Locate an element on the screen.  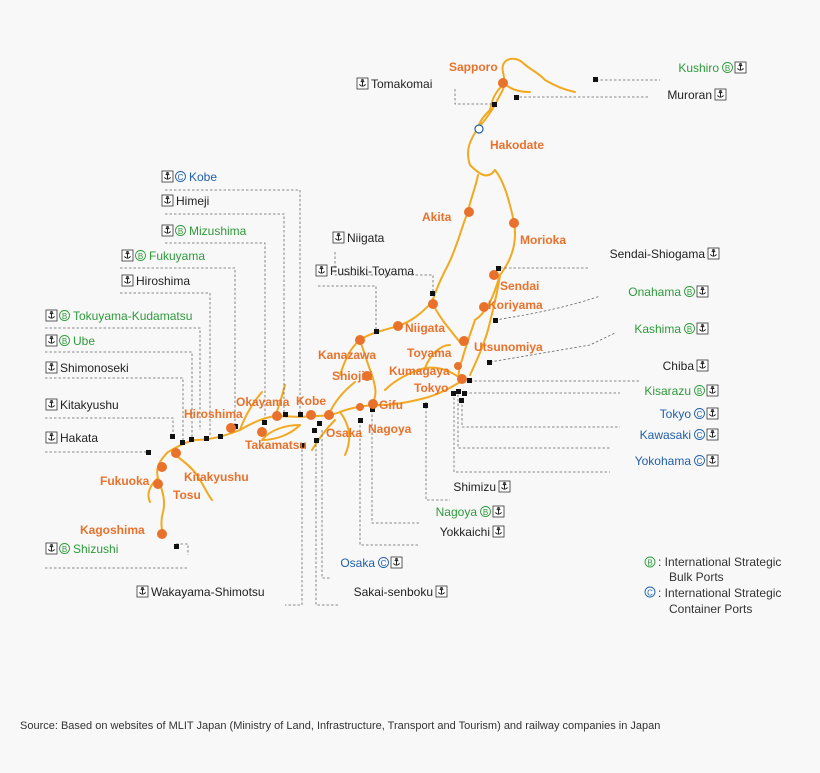
port-name-fukuyama: Fukuyama is located at coordinates (177, 256).